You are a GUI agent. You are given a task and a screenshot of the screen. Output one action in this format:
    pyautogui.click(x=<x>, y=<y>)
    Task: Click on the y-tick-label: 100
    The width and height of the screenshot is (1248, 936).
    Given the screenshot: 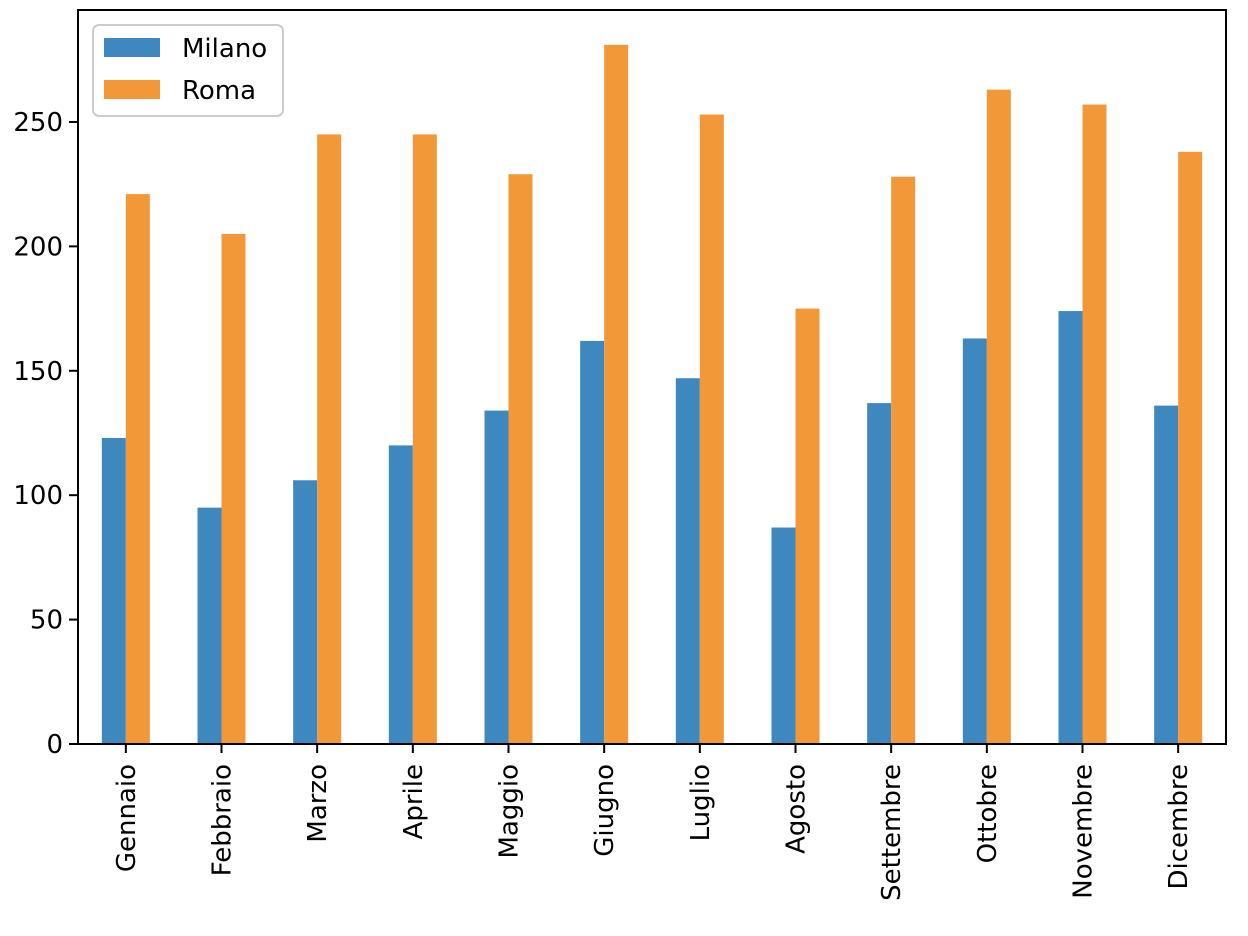 What is the action you would take?
    pyautogui.click(x=38, y=496)
    